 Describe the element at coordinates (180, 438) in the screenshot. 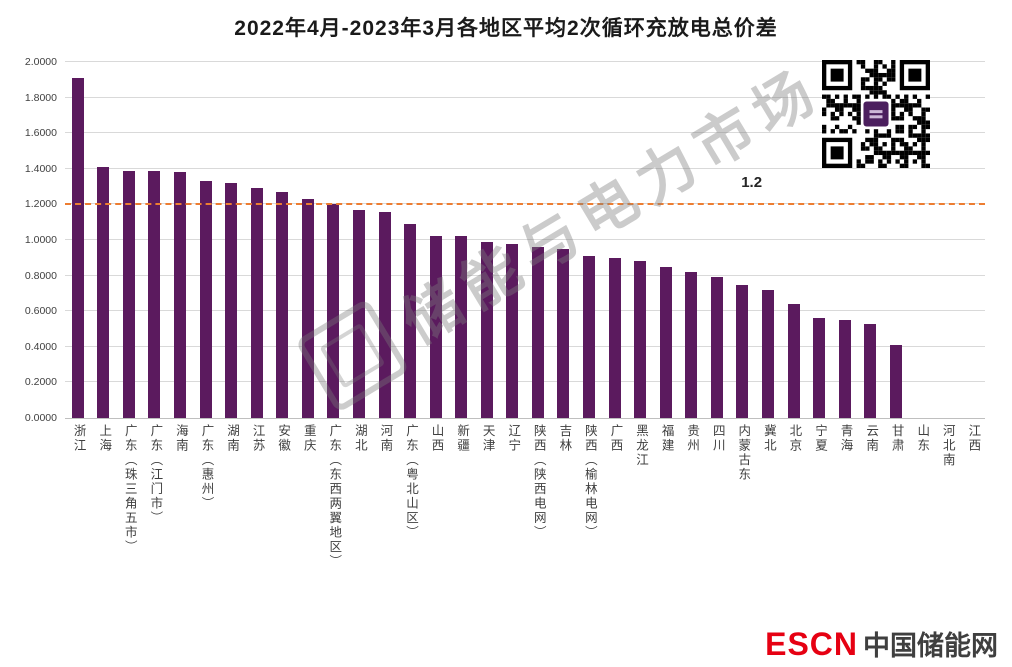

I see `x-tick-slot: 海南` at that location.